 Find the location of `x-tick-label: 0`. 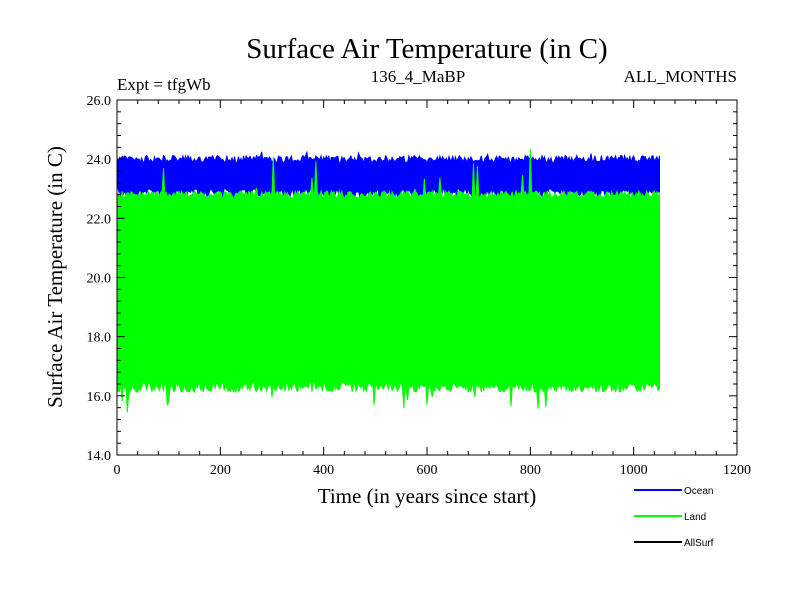

x-tick-label: 0 is located at coordinates (117, 470).